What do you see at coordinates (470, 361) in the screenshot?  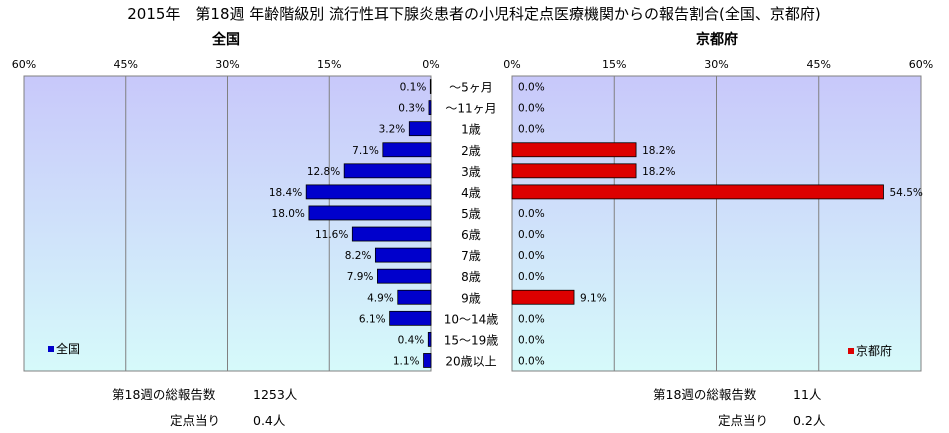 I see `category-label: 20歳以上` at bounding box center [470, 361].